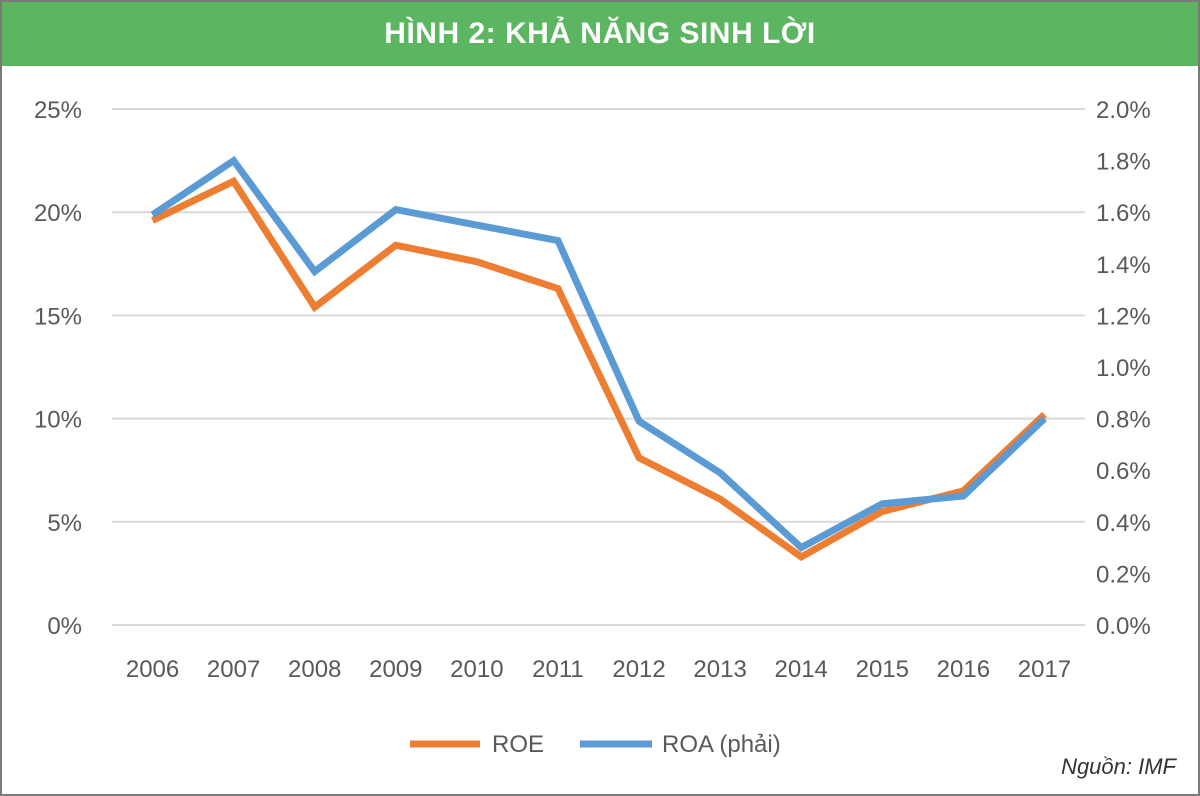 This screenshot has height=796, width=1200. What do you see at coordinates (1123, 626) in the screenshot?
I see `y-right-tick-label: 0.0%` at bounding box center [1123, 626].